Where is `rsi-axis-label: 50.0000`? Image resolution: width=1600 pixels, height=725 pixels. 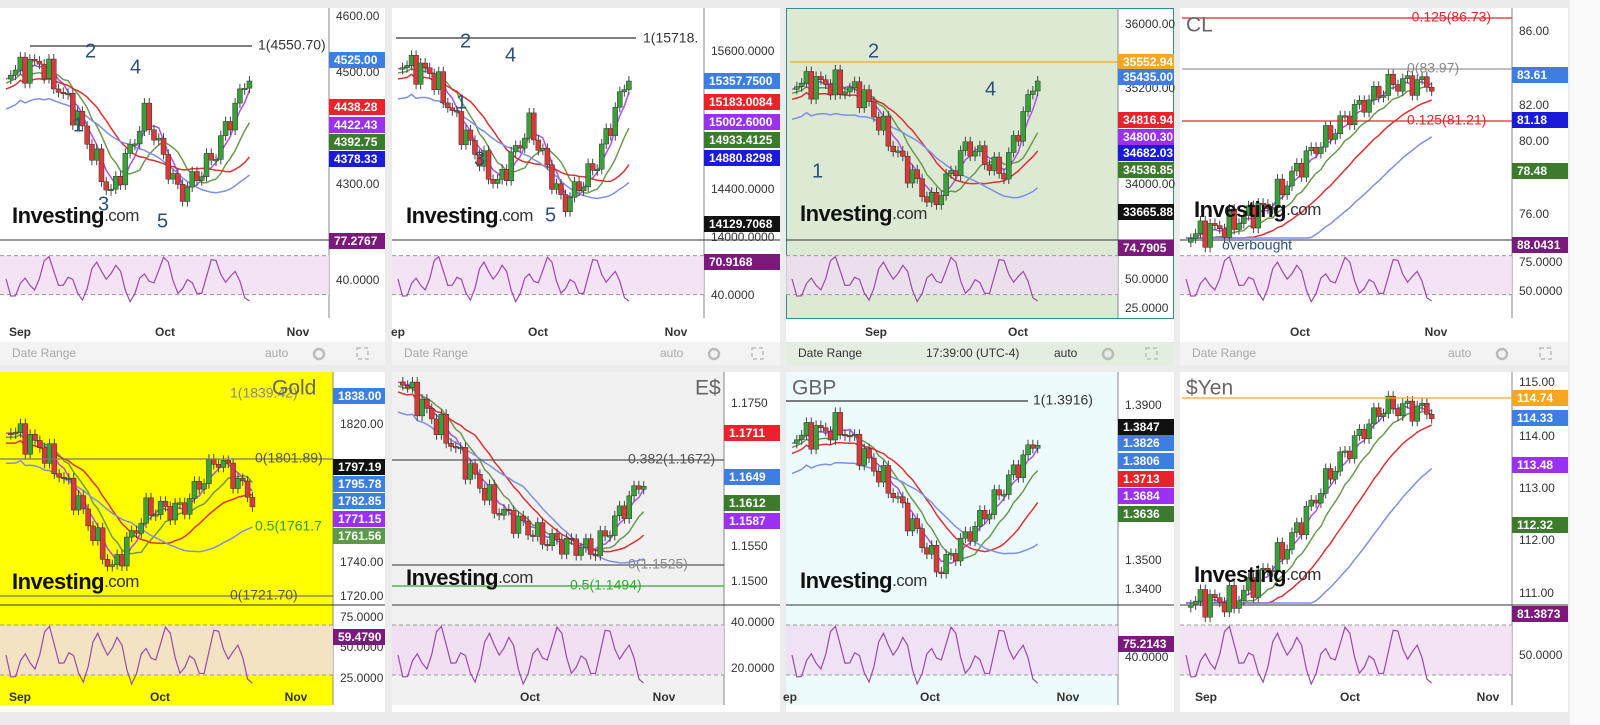 rsi-axis-label: 50.0000 is located at coordinates (1541, 291).